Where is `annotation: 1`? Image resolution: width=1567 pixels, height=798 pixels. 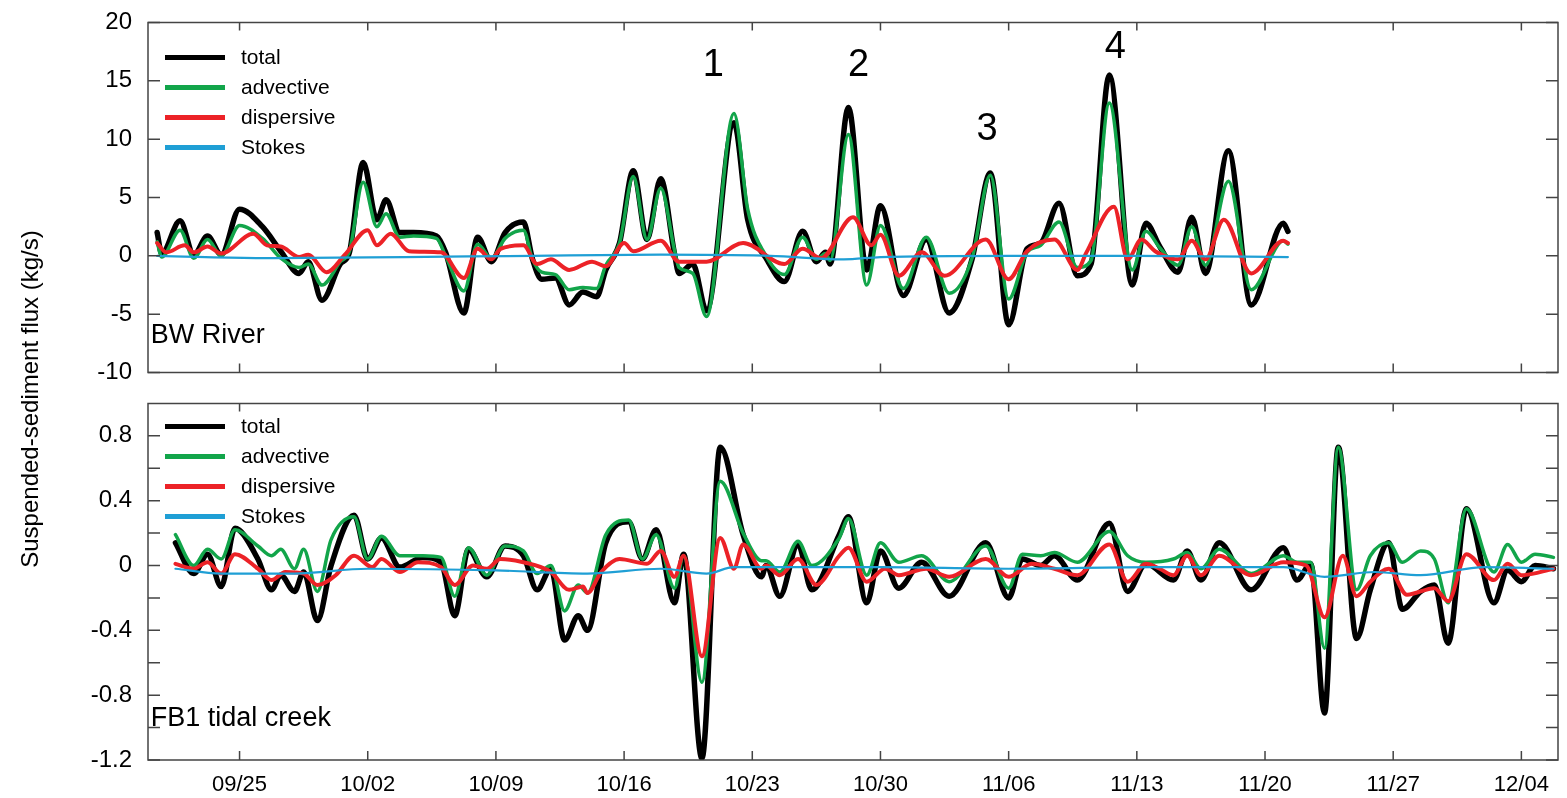
annotation: 1 is located at coordinates (713, 62).